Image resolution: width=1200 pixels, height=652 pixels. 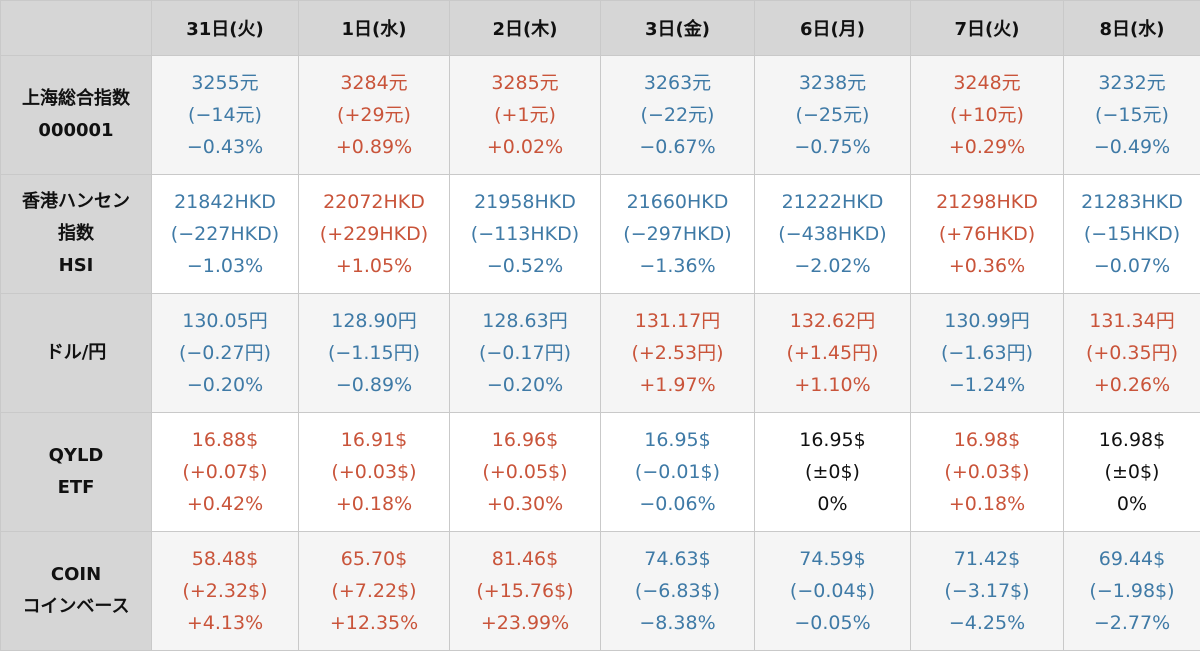 I want to click on price-cell: 16.95$ (±0$) 0%, so click(x=832, y=472).